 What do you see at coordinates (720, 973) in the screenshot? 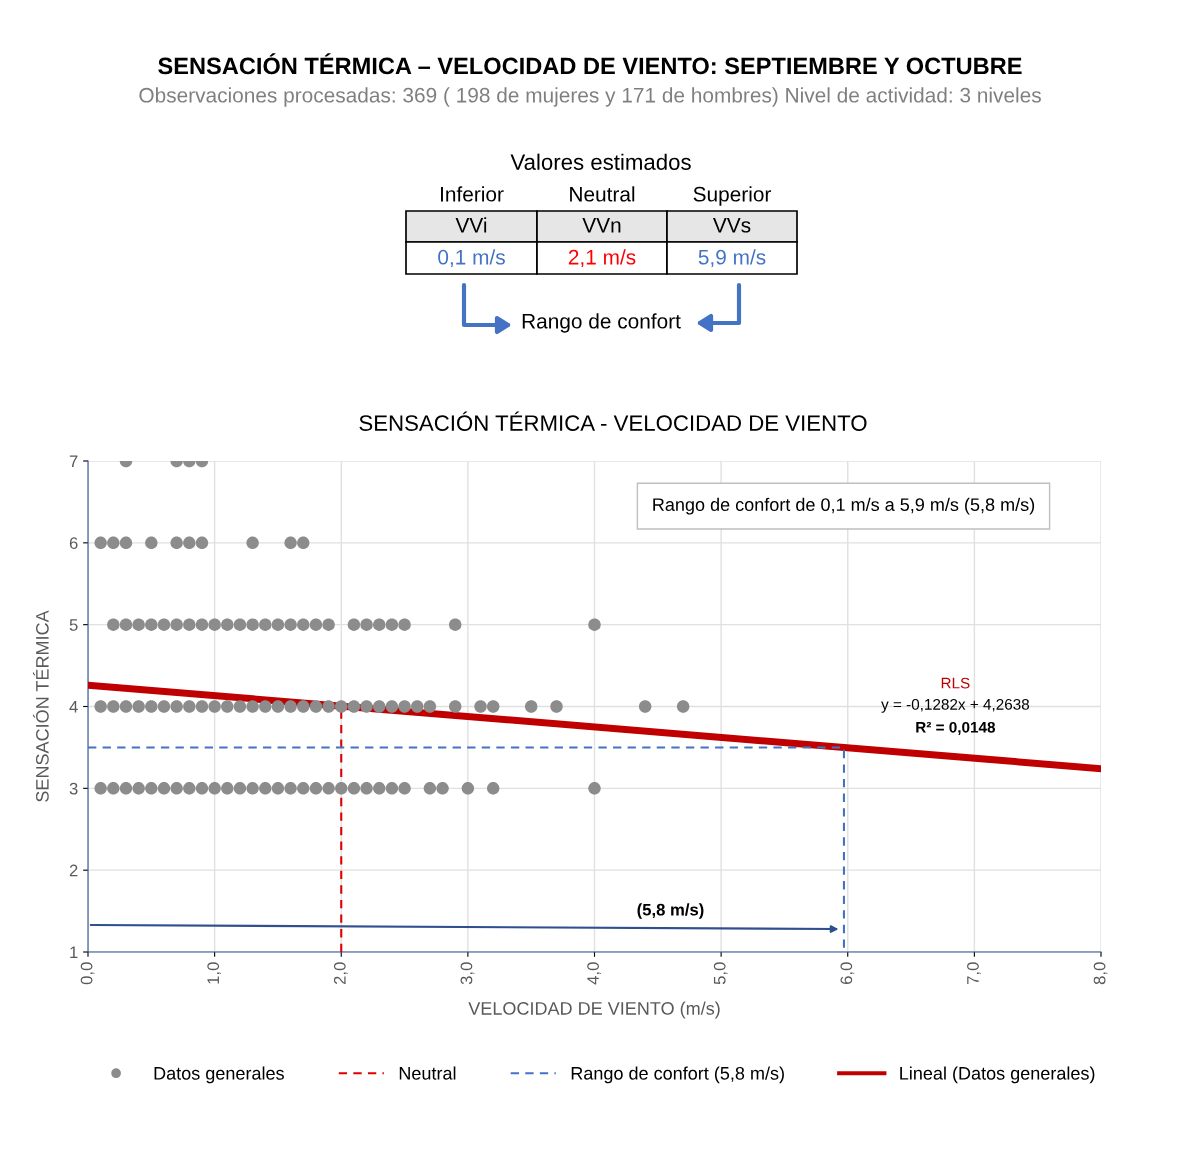
I see `x-tick-label: 5,0` at bounding box center [720, 973].